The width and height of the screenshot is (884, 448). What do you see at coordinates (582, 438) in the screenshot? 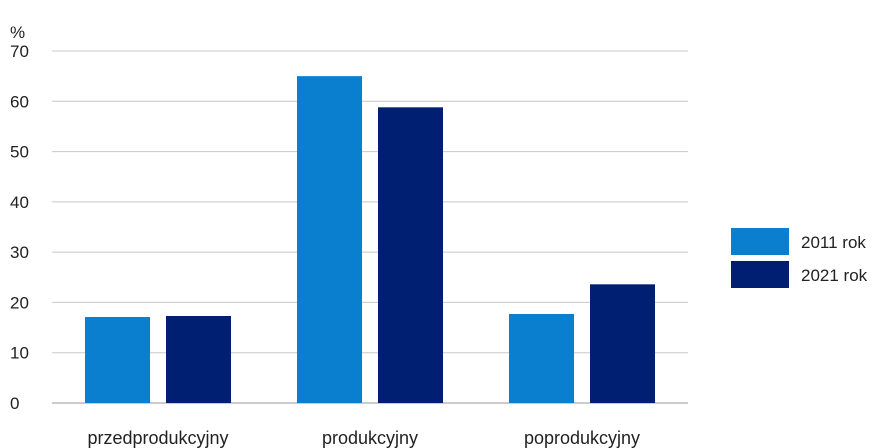
I see `x-category-label: poprodukcyjny` at bounding box center [582, 438].